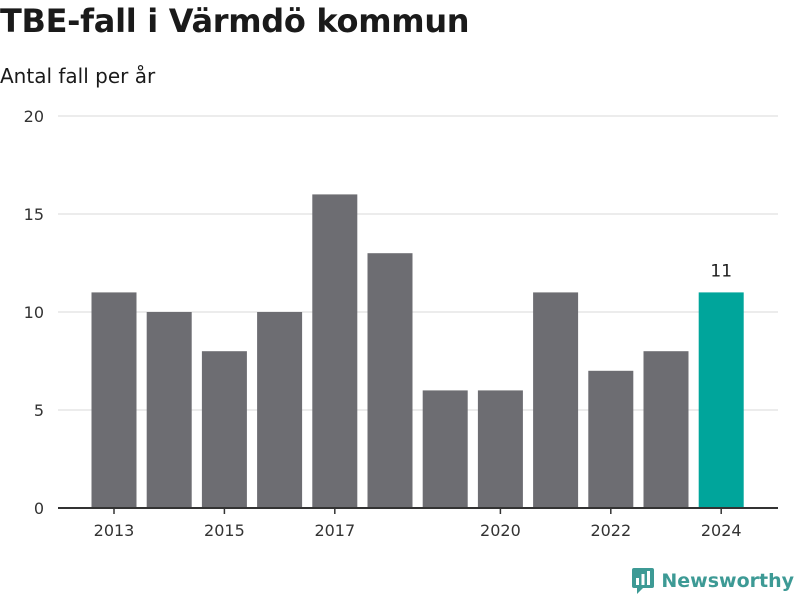 The width and height of the screenshot is (800, 600). I want to click on y-tick-label-15: 15, so click(34, 214).